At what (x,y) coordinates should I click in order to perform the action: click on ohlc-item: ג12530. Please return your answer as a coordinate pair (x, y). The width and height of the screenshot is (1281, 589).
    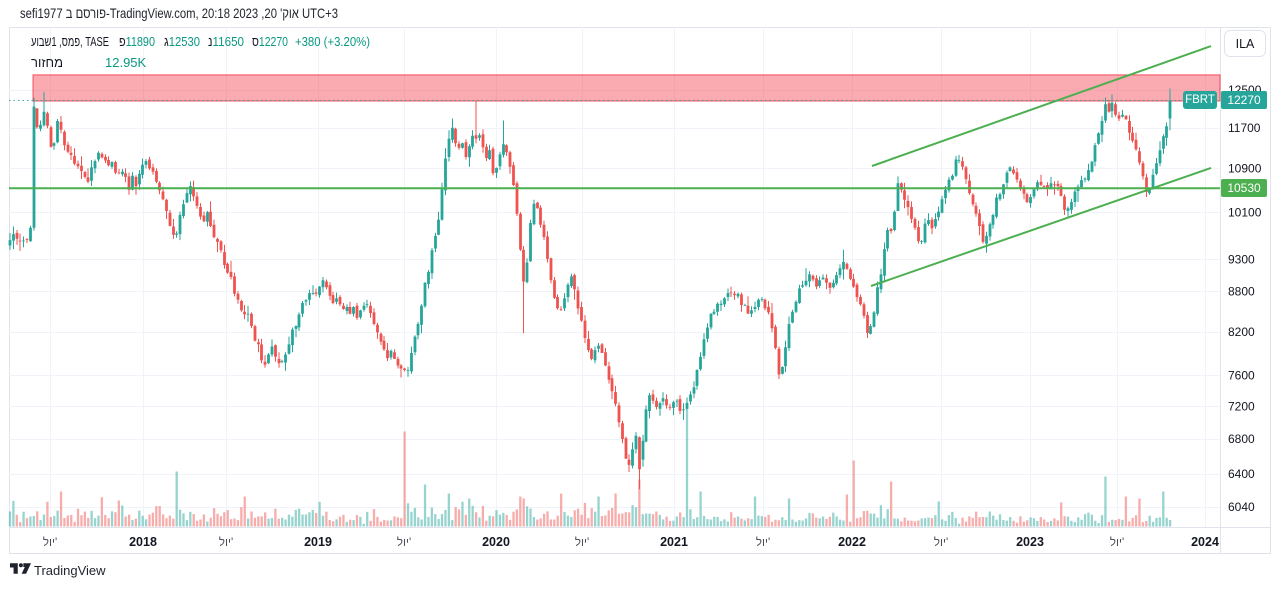
    Looking at the image, I should click on (185, 41).